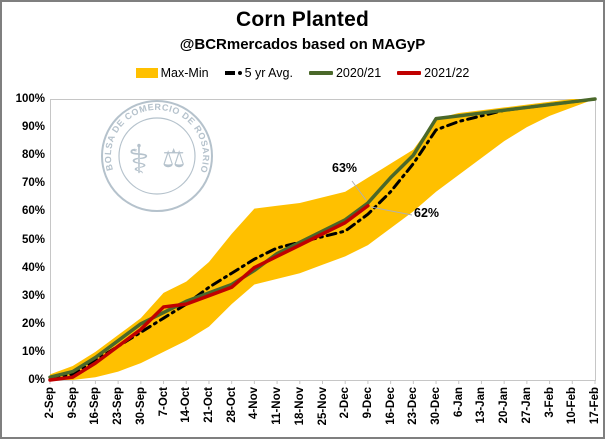  What do you see at coordinates (572, 406) in the screenshot?
I see `x-tick-label: 10-Feb` at bounding box center [572, 406].